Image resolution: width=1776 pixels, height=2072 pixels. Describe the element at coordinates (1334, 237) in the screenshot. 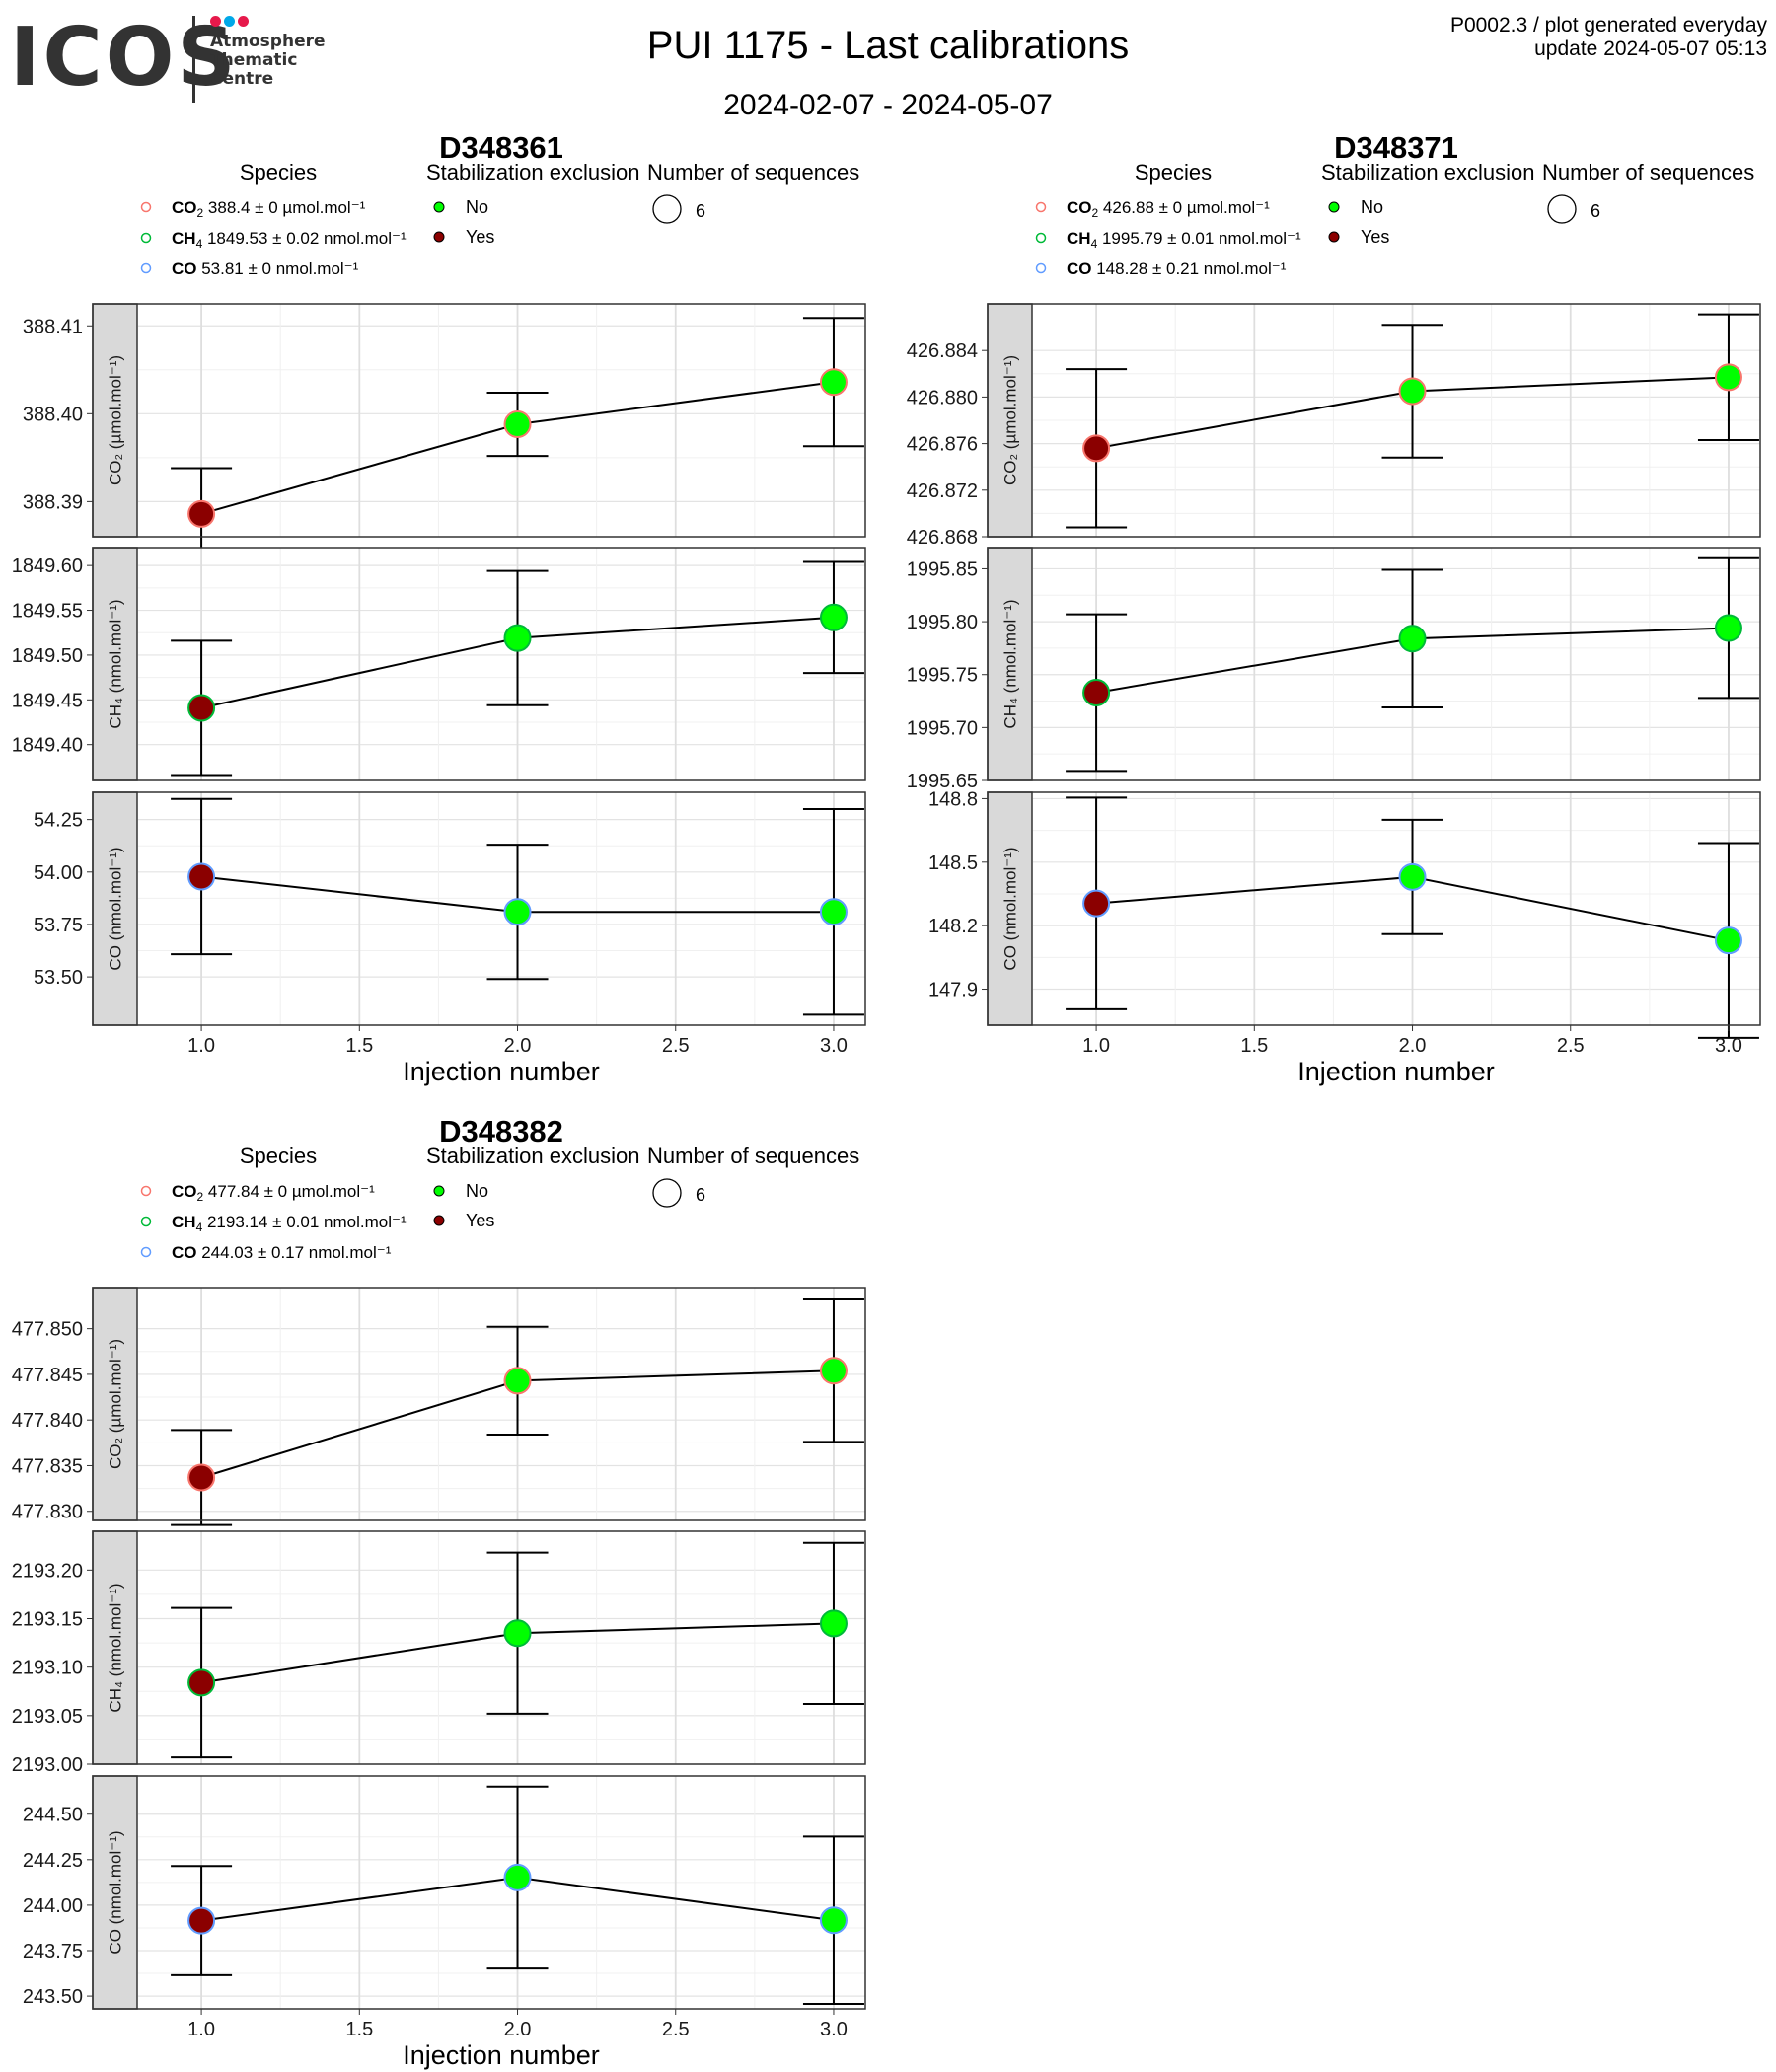

I see `legend-exclusion-marker-yes` at that location.